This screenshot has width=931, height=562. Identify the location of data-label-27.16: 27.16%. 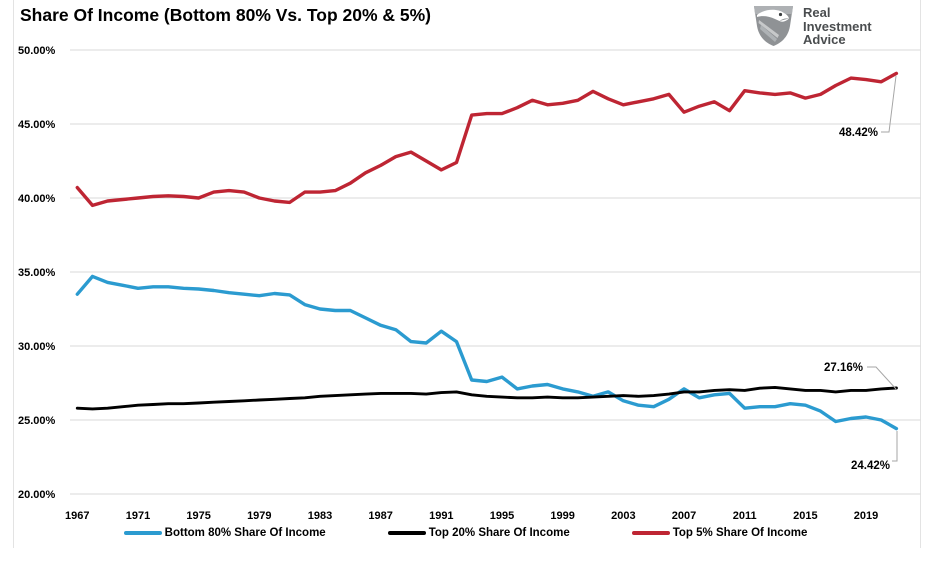
(843, 368).